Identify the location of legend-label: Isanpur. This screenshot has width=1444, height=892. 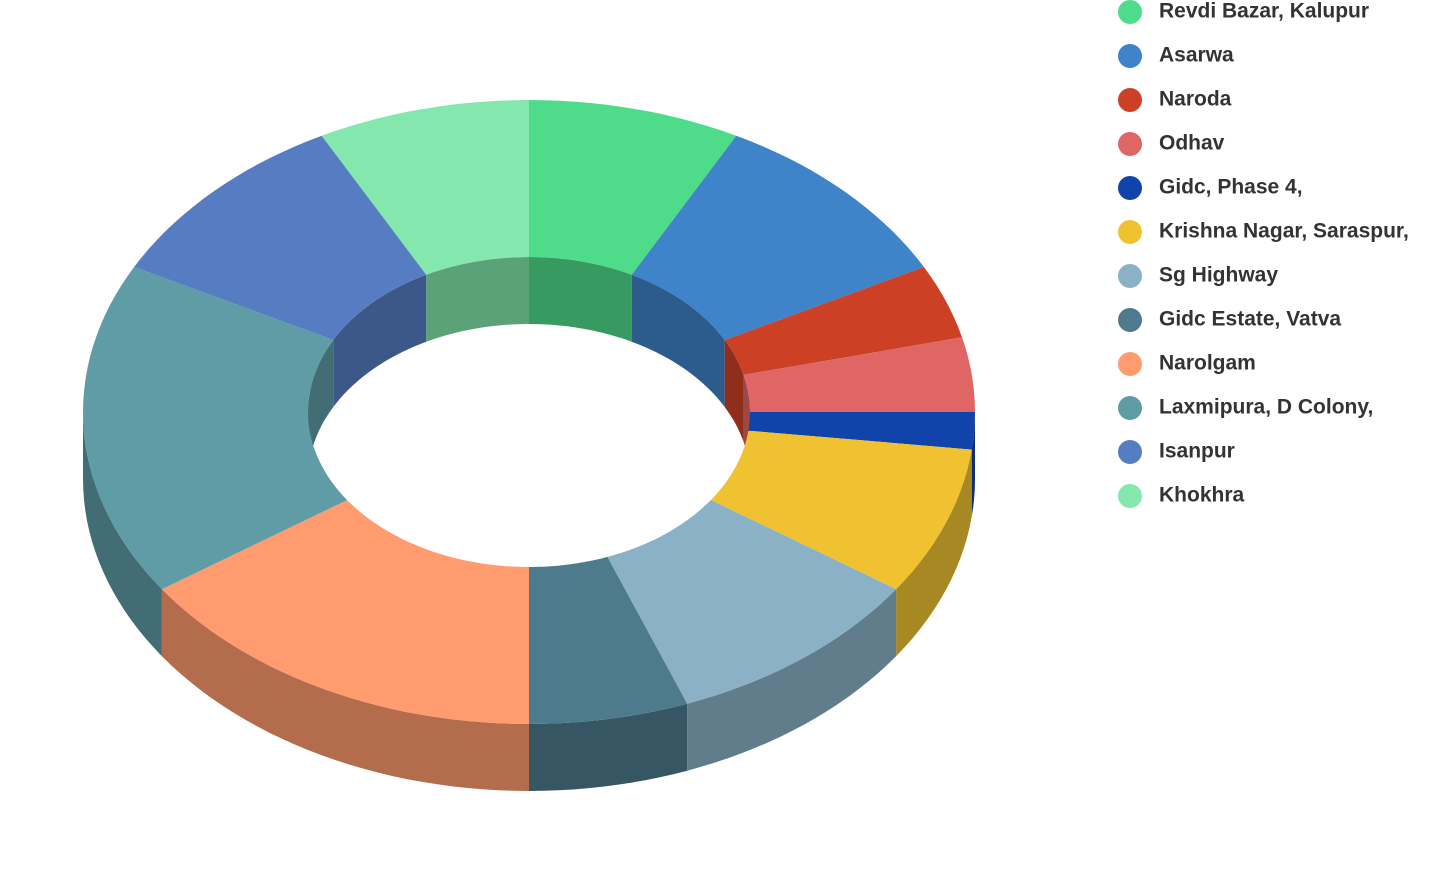
(1197, 451).